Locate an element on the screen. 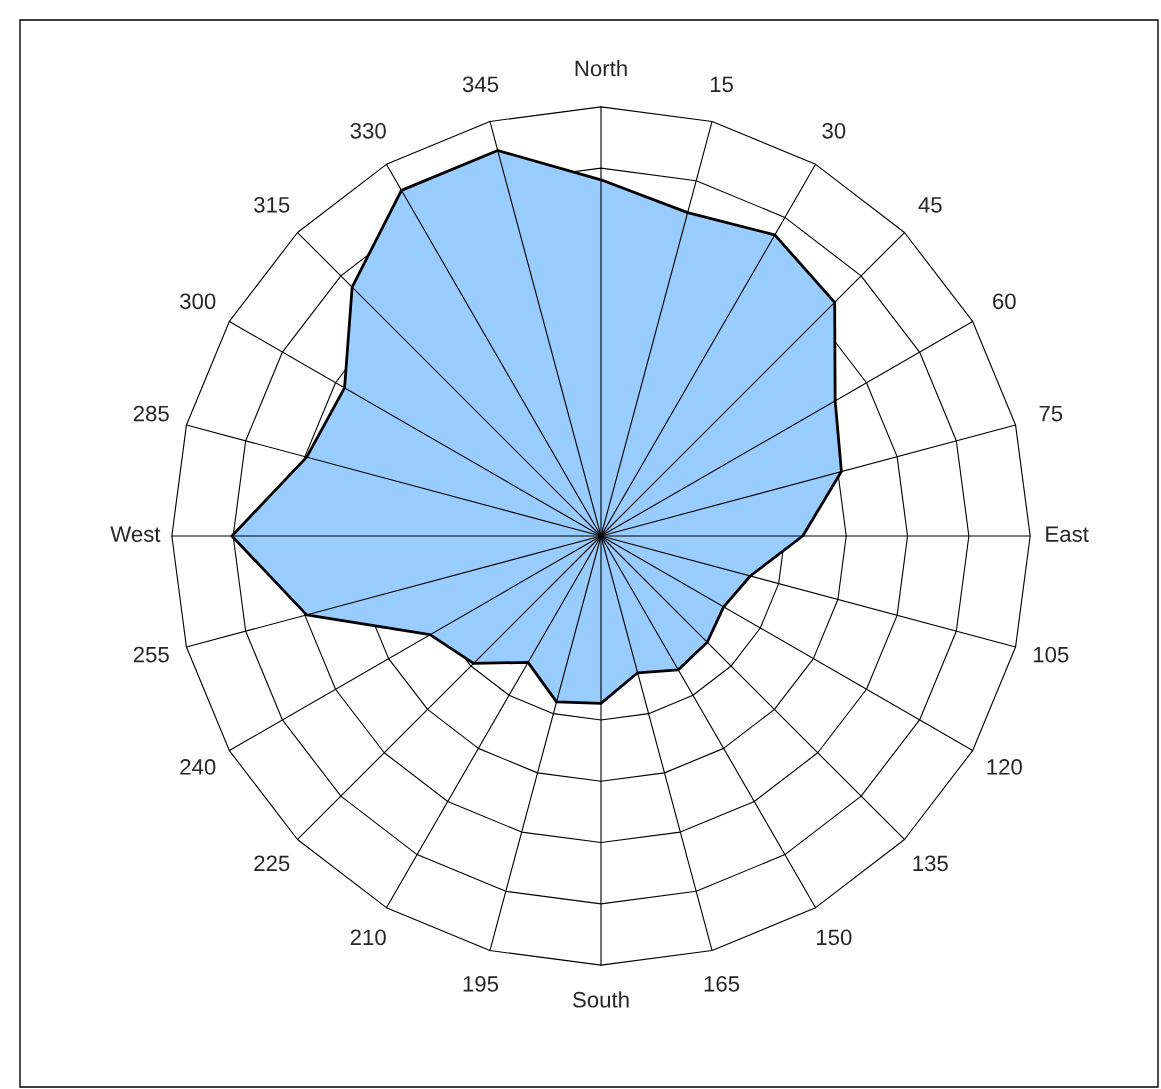 The image size is (1161, 1089). spoke-label: 300 is located at coordinates (198, 301).